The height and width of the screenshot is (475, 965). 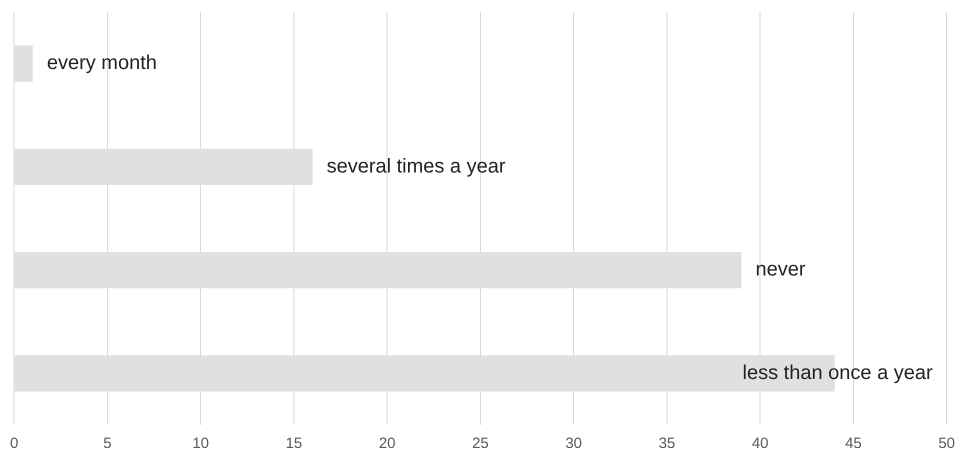 I want to click on y-tick-label: every month, so click(x=101, y=63).